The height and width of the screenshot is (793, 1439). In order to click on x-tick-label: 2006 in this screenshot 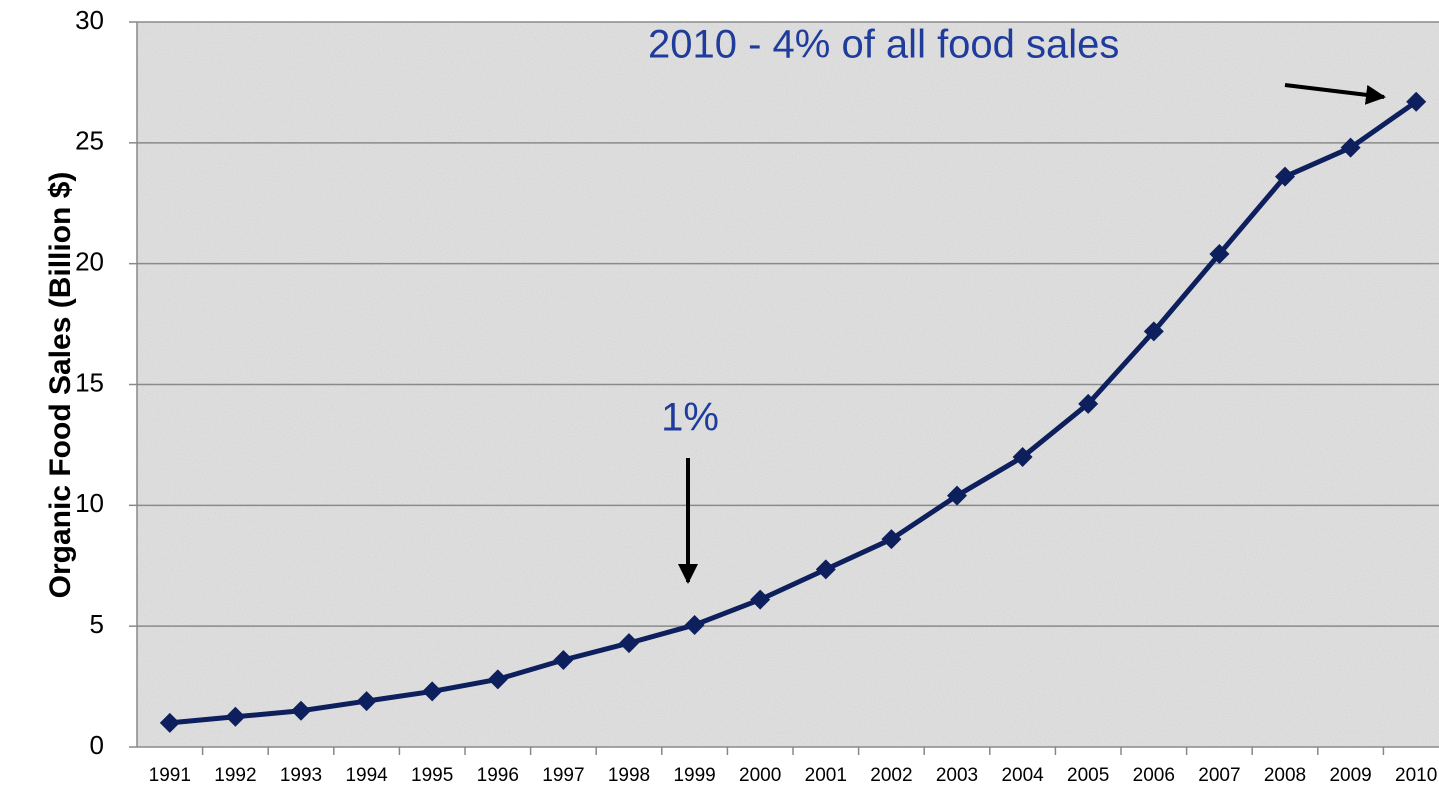, I will do `click(1154, 775)`.